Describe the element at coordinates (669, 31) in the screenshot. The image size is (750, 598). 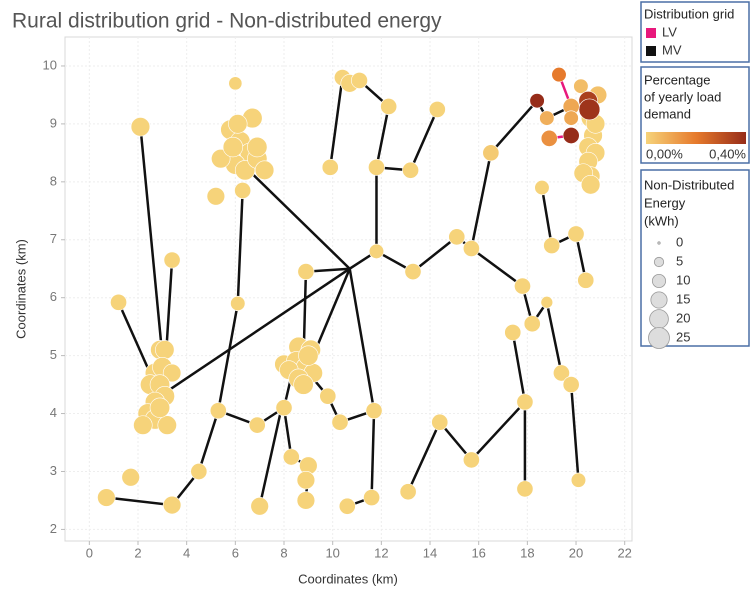
I see `legend-label: LV` at that location.